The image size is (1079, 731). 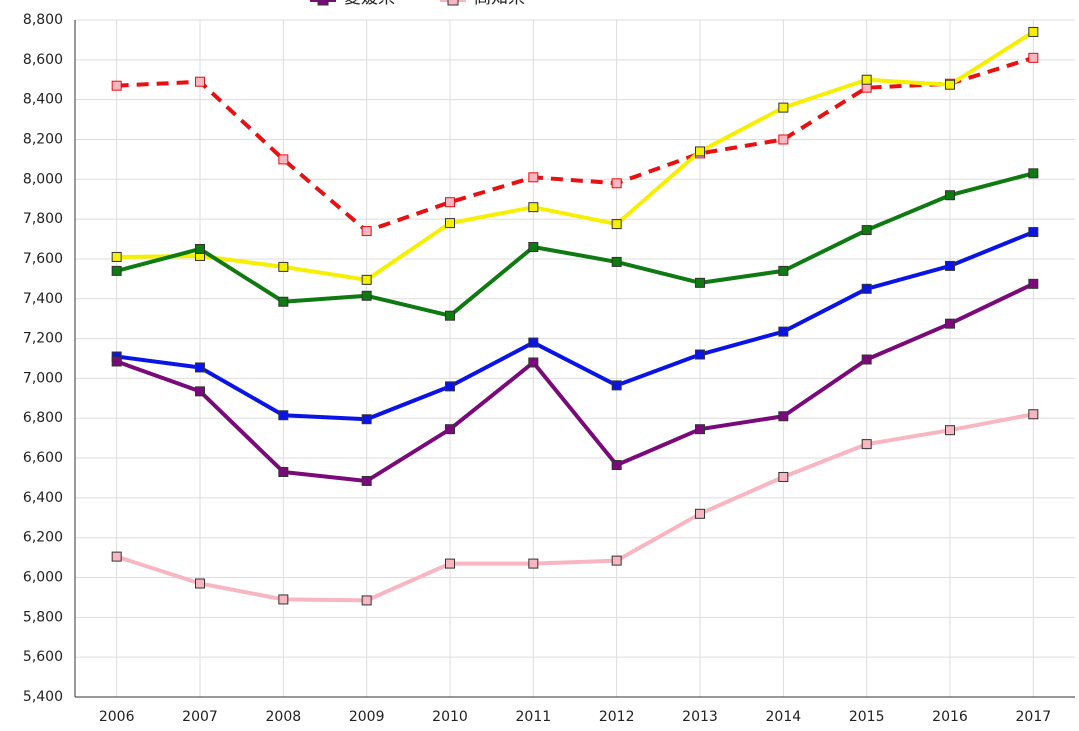 I want to click on y-tick-label: 7,400, so click(x=43, y=299).